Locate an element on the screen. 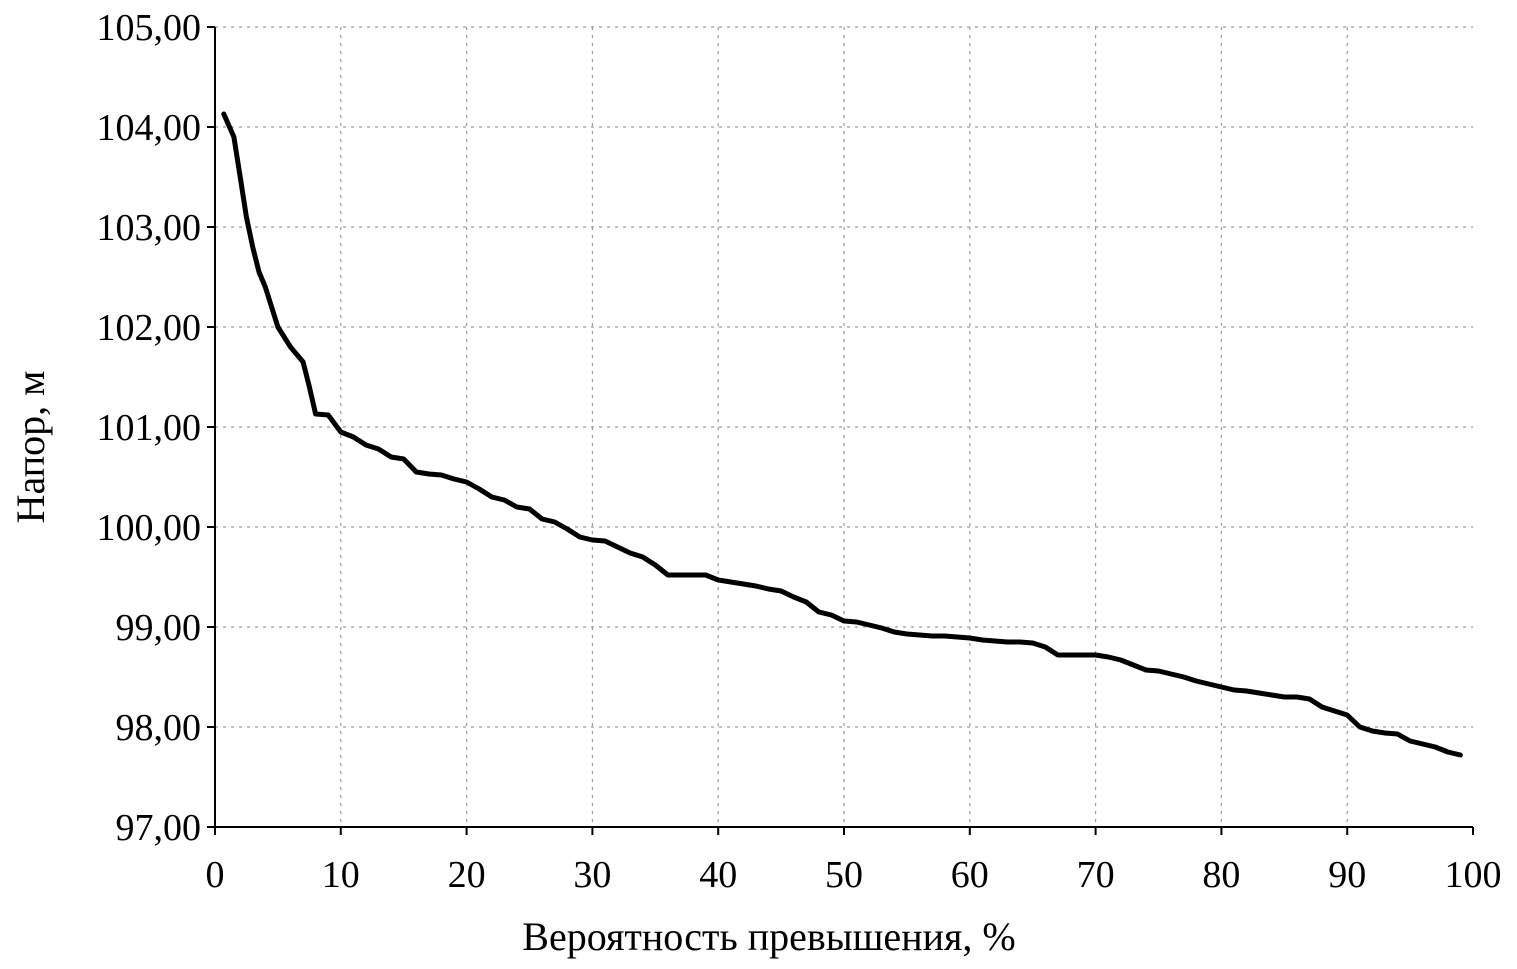  x-tick-label: 0 is located at coordinates (215, 875).